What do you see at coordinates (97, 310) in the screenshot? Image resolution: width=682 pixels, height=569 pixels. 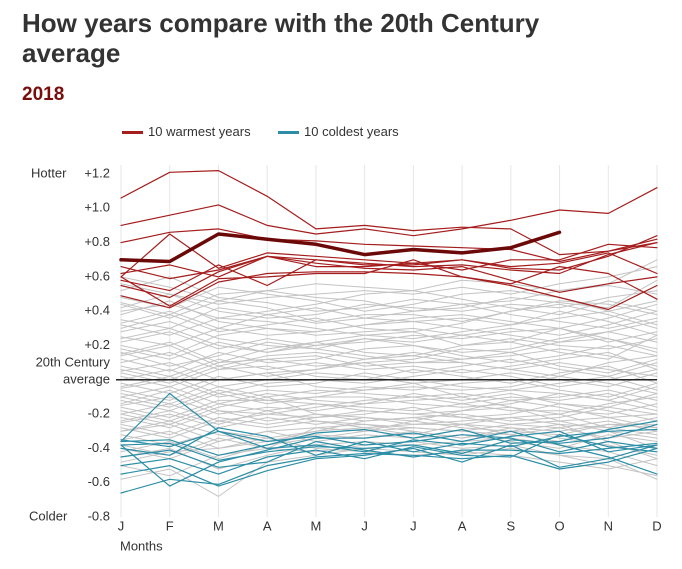 I see `y-tick-label: +0.4` at bounding box center [97, 310].